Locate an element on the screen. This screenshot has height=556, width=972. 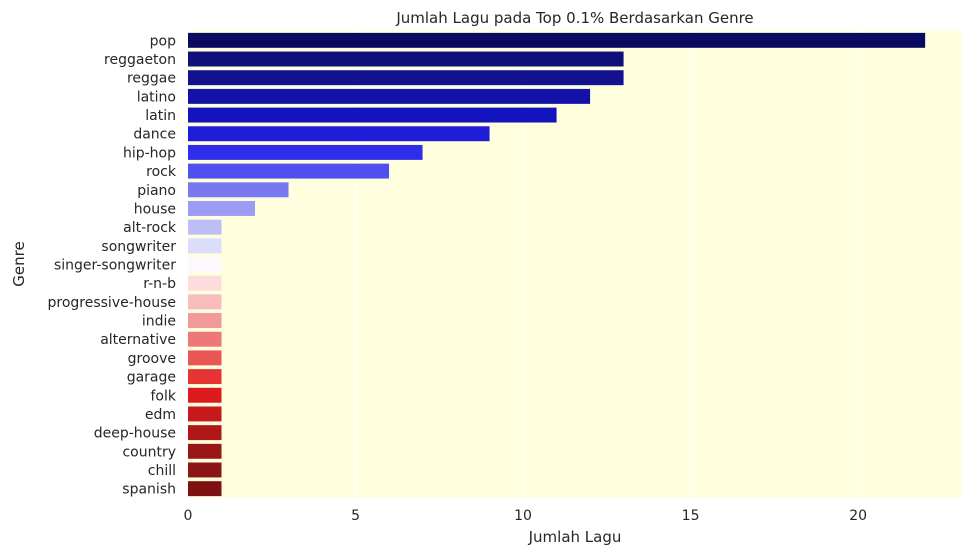
bar-pop is located at coordinates (557, 40).